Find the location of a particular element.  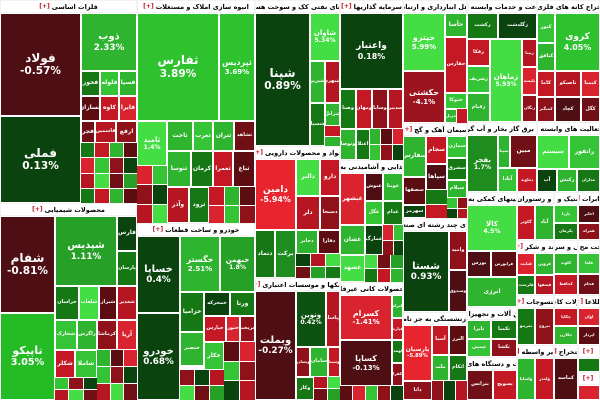

stock-tile: پارسیان -5.89% is located at coordinates (417, 353).